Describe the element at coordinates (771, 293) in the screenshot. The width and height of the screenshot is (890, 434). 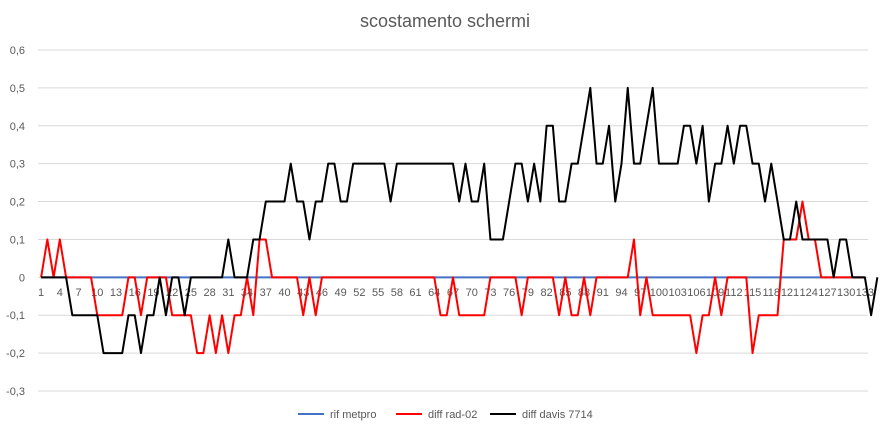
I see `x-tick-label: 118` at that location.